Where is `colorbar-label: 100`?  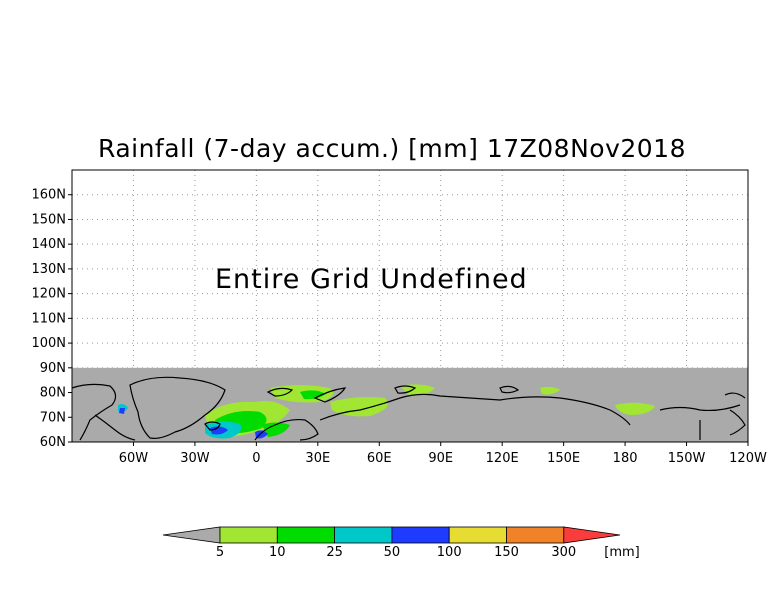
colorbar-label: 100 is located at coordinates (449, 552).